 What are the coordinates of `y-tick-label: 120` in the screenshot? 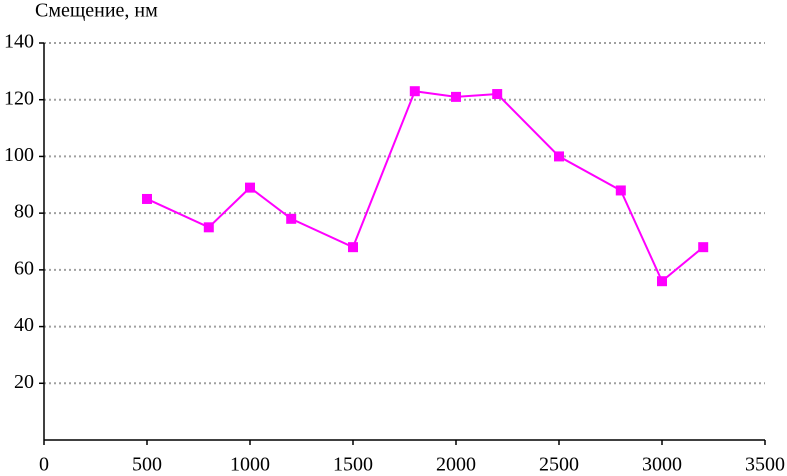 It's located at (19, 98).